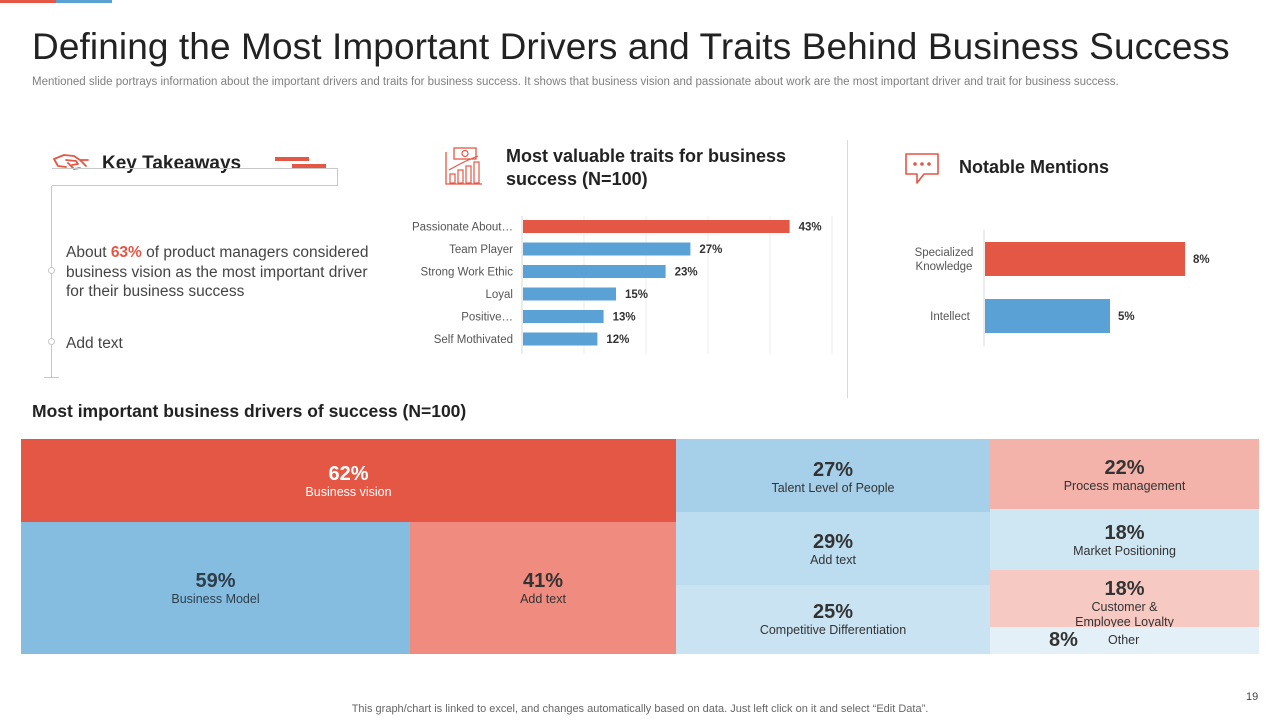  What do you see at coordinates (1124, 614) in the screenshot?
I see `driver-label: Customer & Employee Loyalty` at bounding box center [1124, 614].